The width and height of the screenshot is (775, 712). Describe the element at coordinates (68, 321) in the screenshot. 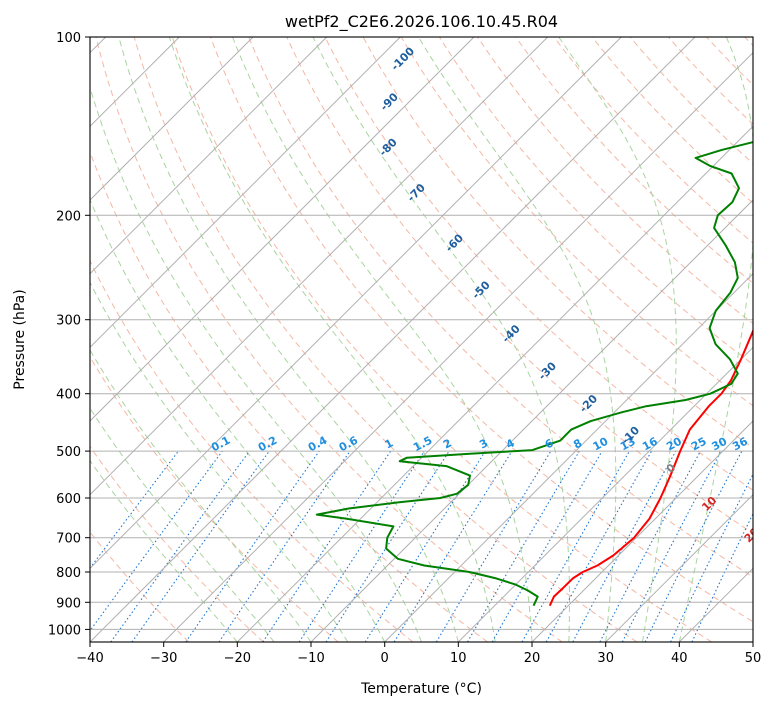

I see `y-tick-label: 300` at that location.